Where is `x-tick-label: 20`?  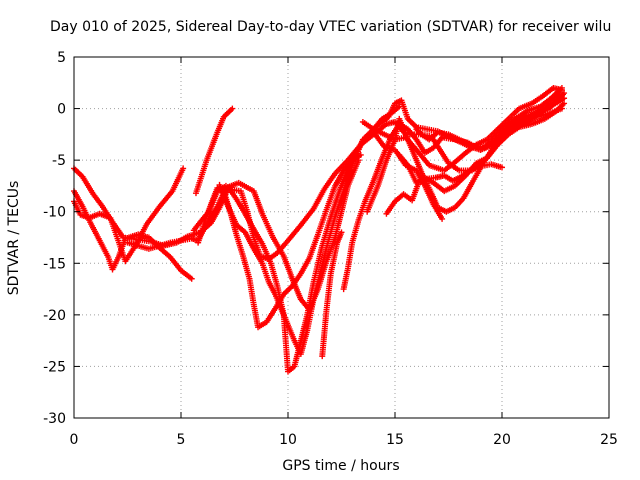 x-tick-label: 20 is located at coordinates (502, 440).